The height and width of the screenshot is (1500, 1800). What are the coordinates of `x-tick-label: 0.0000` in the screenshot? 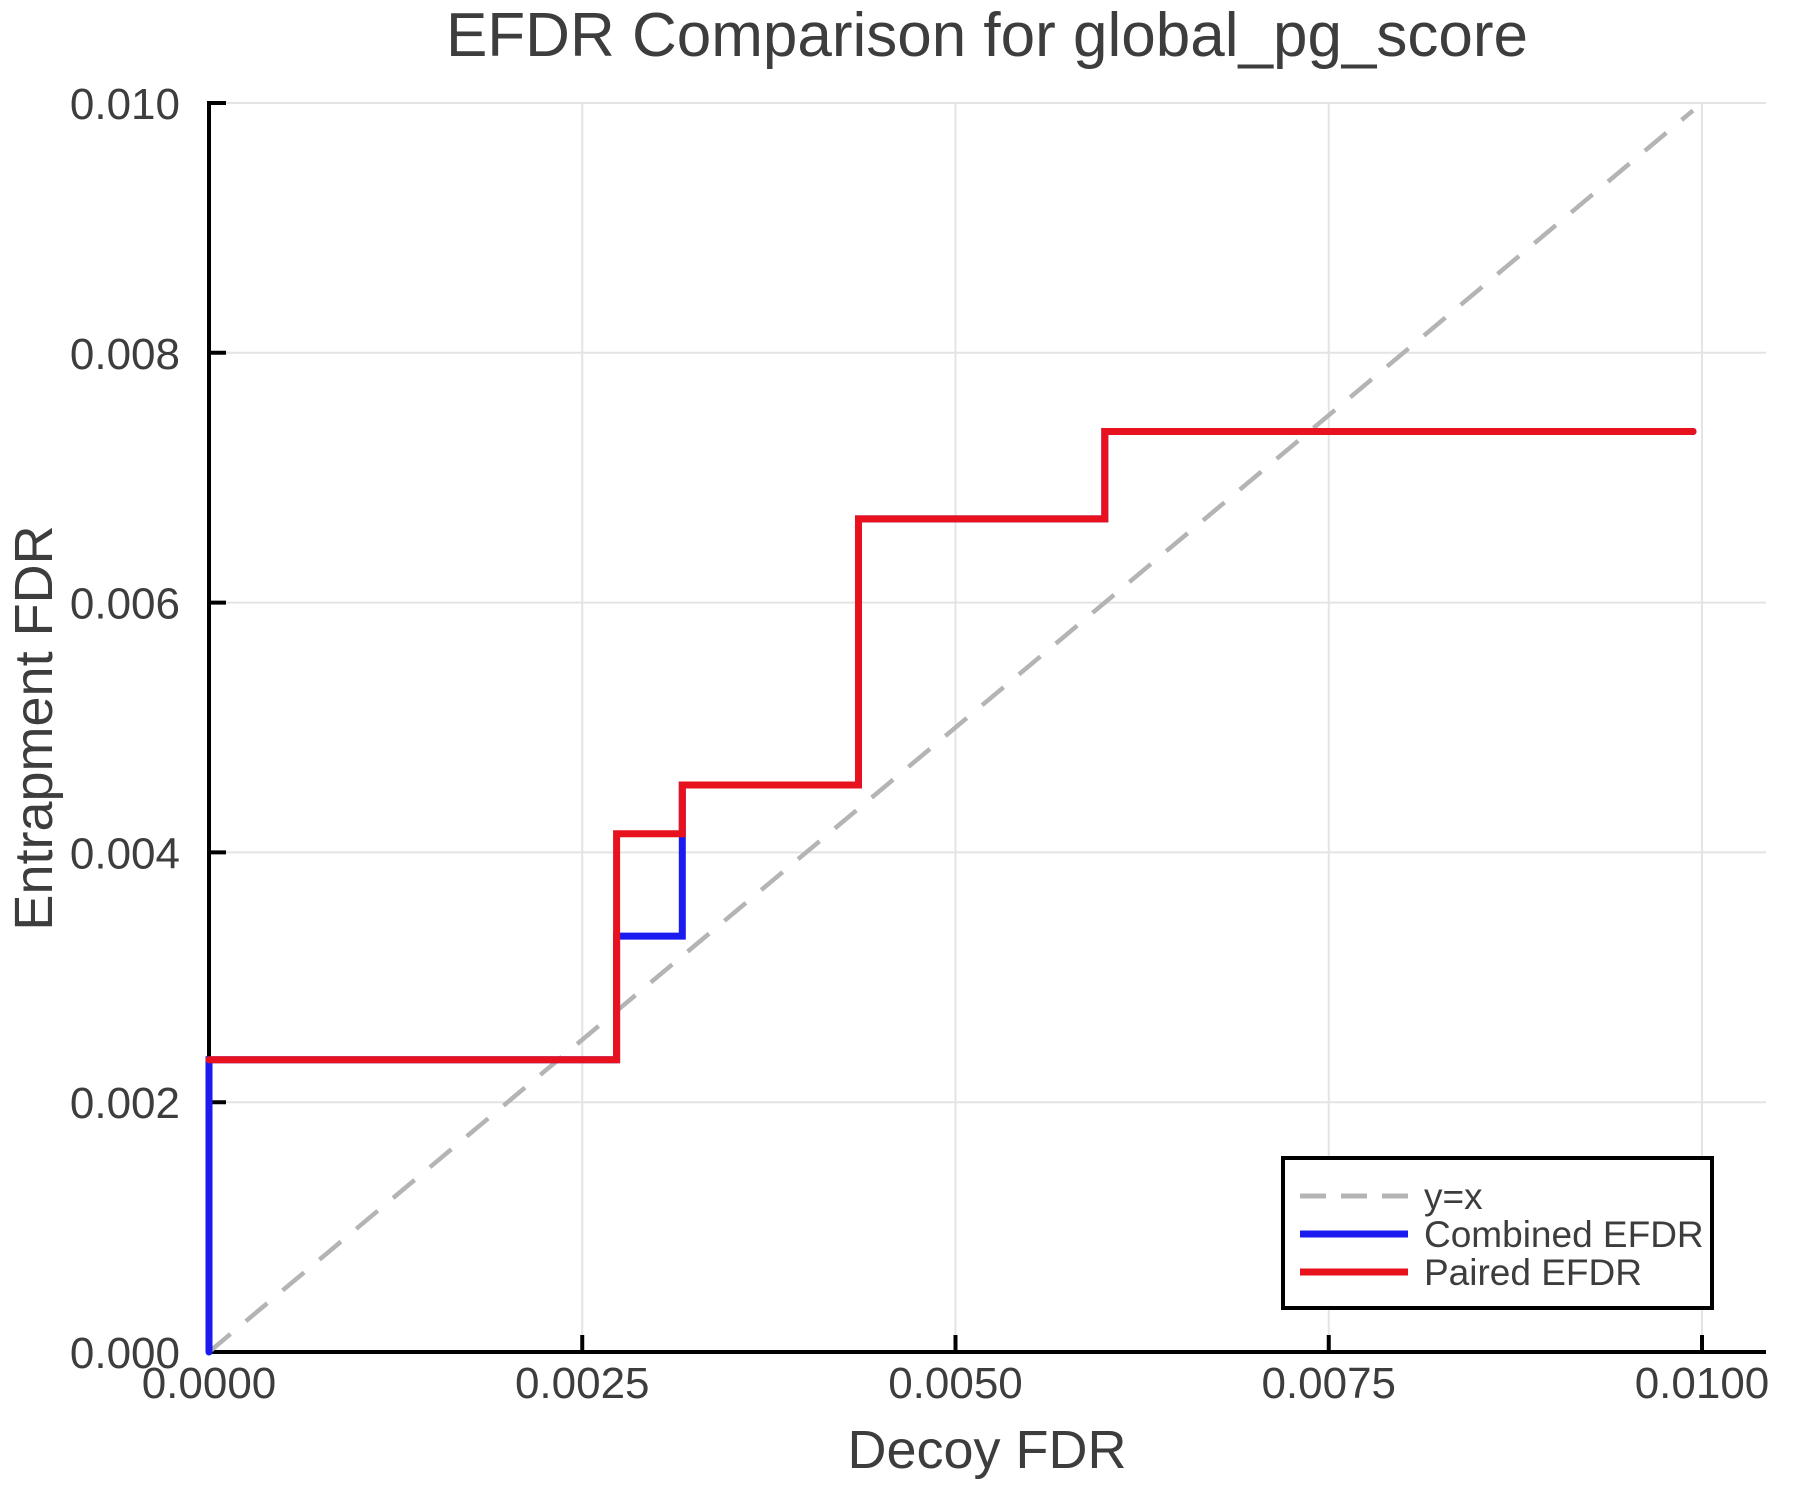 It's located at (209, 1383).